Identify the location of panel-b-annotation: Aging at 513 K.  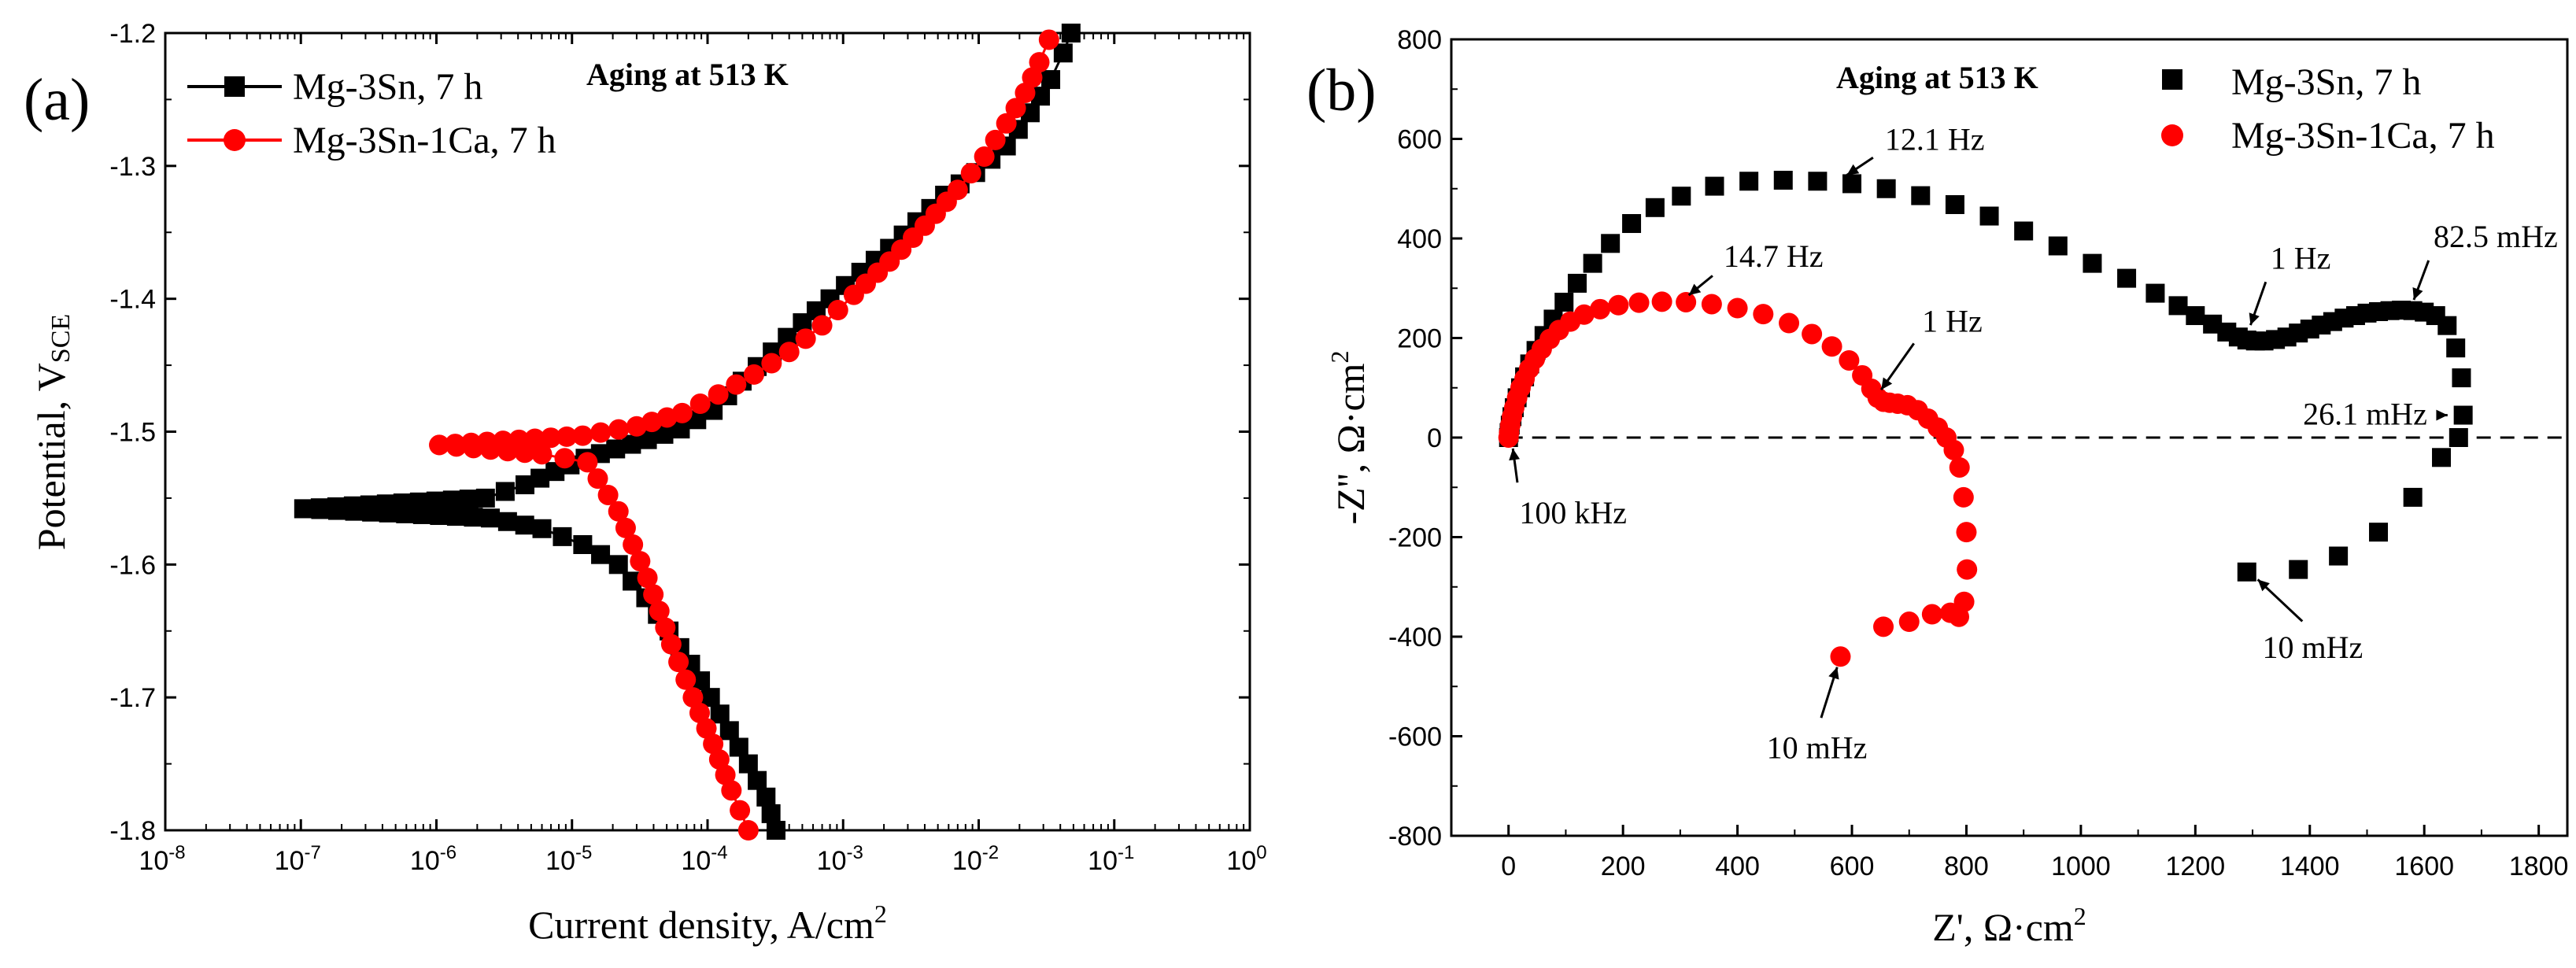
(1937, 77).